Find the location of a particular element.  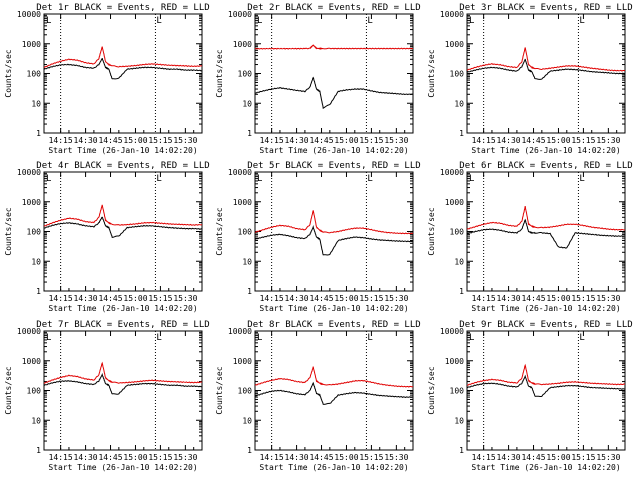

chart-title: Det 1r BLACK = Events, RED = LLD is located at coordinates (122, 8).